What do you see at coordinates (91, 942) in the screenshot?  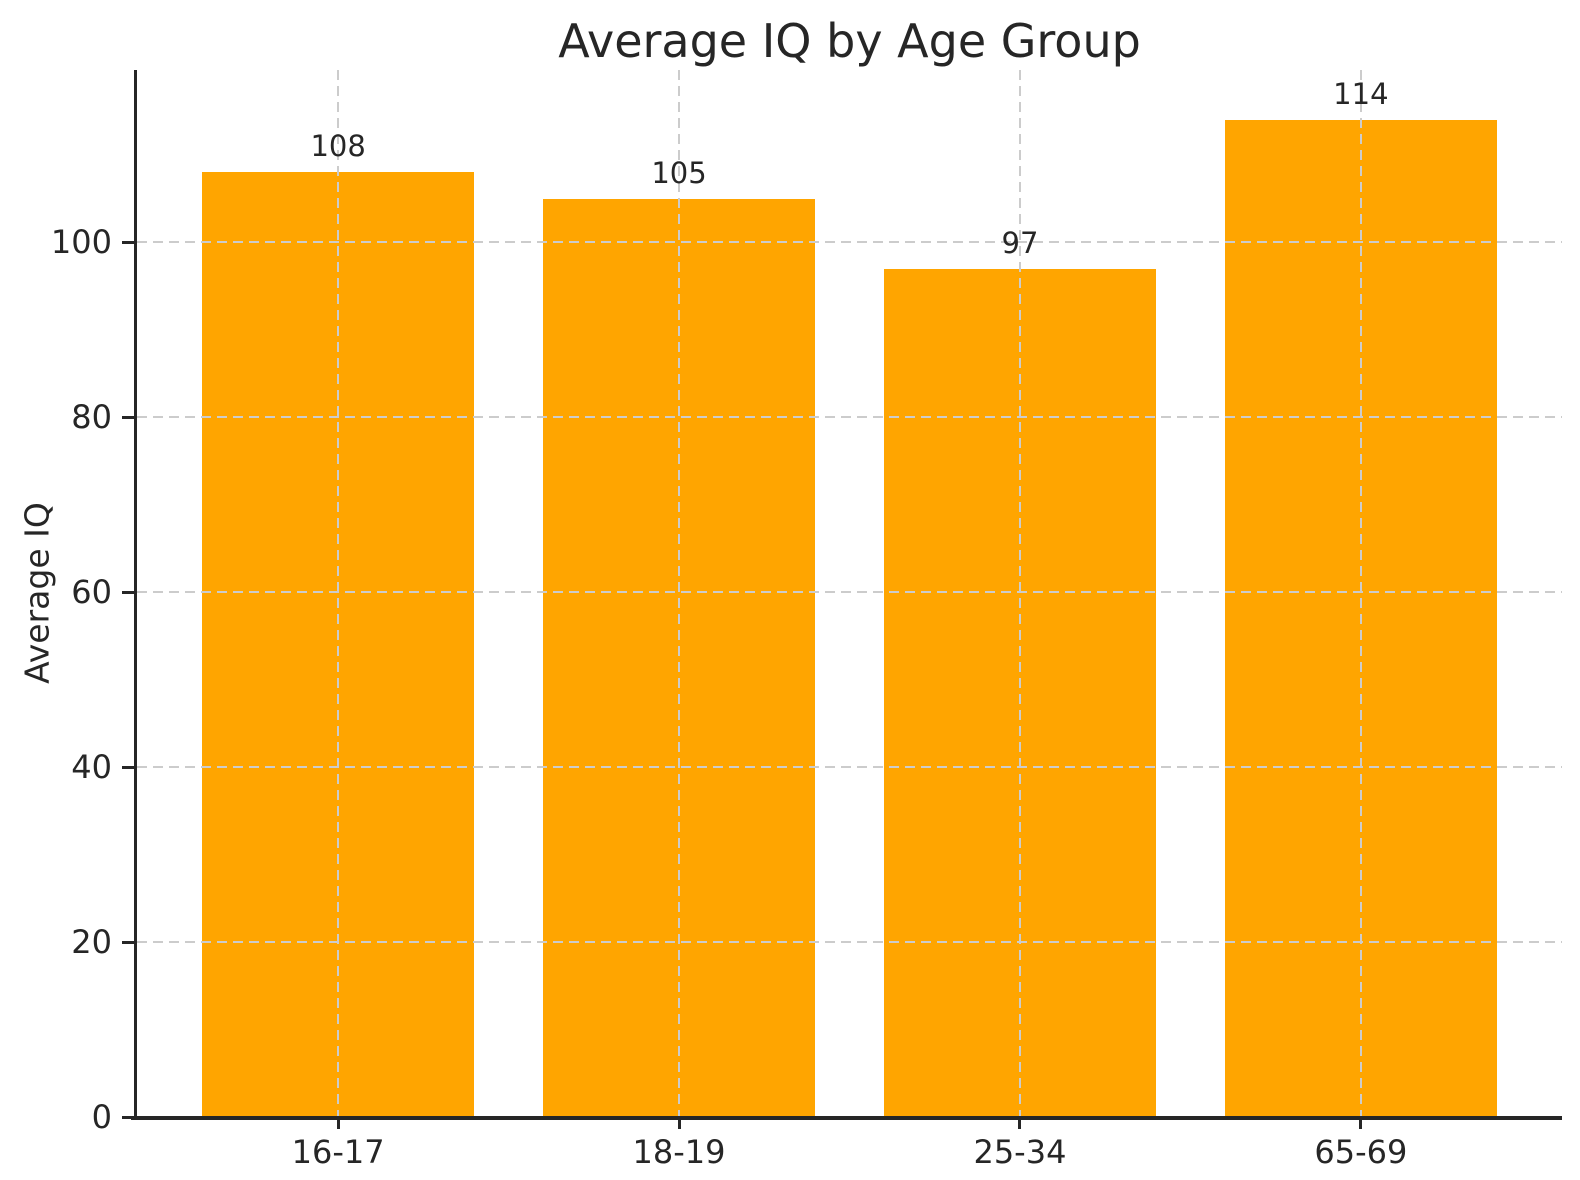 I see `y-tick-label: 20` at bounding box center [91, 942].